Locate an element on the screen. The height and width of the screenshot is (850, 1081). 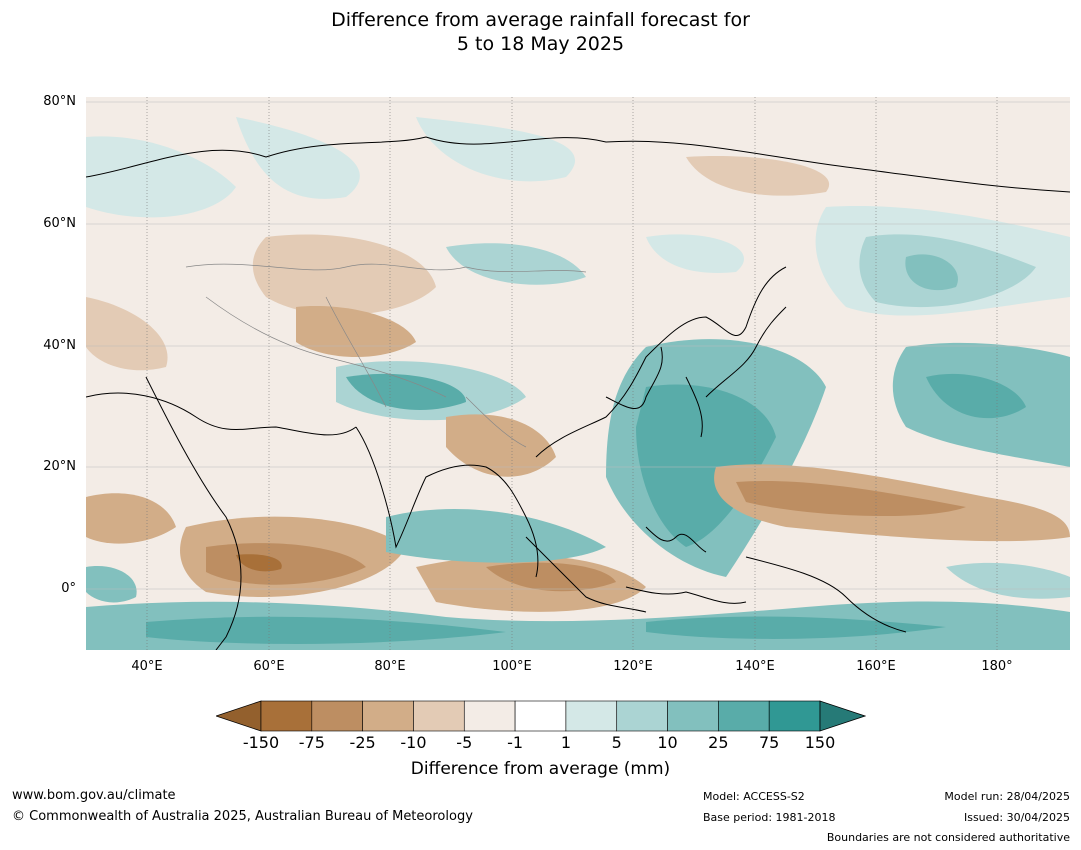
legend-tick-label: 1 is located at coordinates (565, 742).